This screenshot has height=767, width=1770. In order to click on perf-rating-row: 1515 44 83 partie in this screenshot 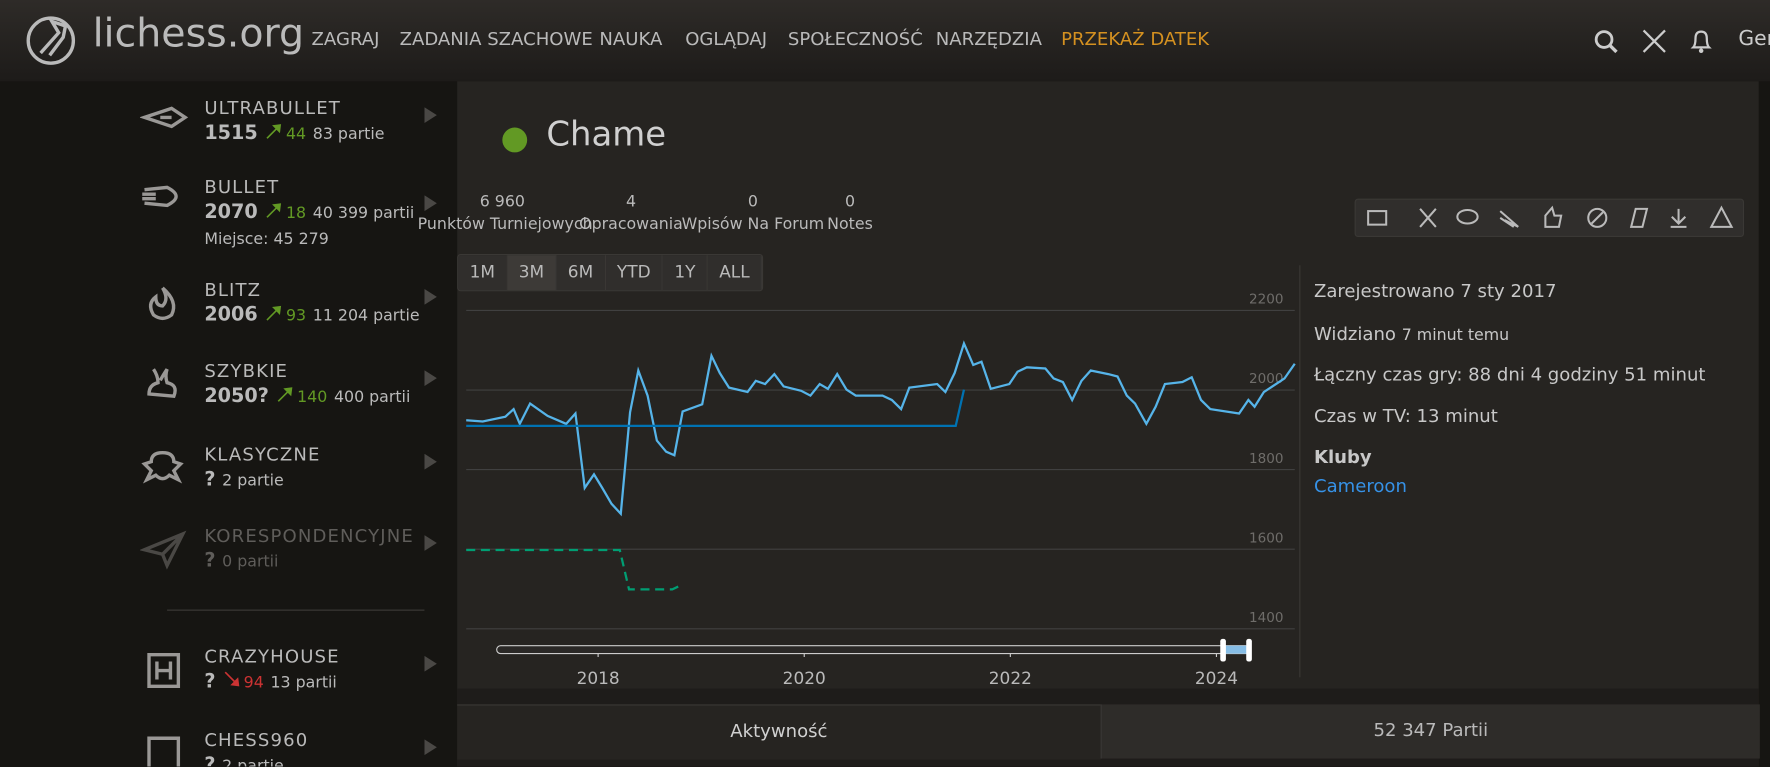, I will do `click(294, 133)`.